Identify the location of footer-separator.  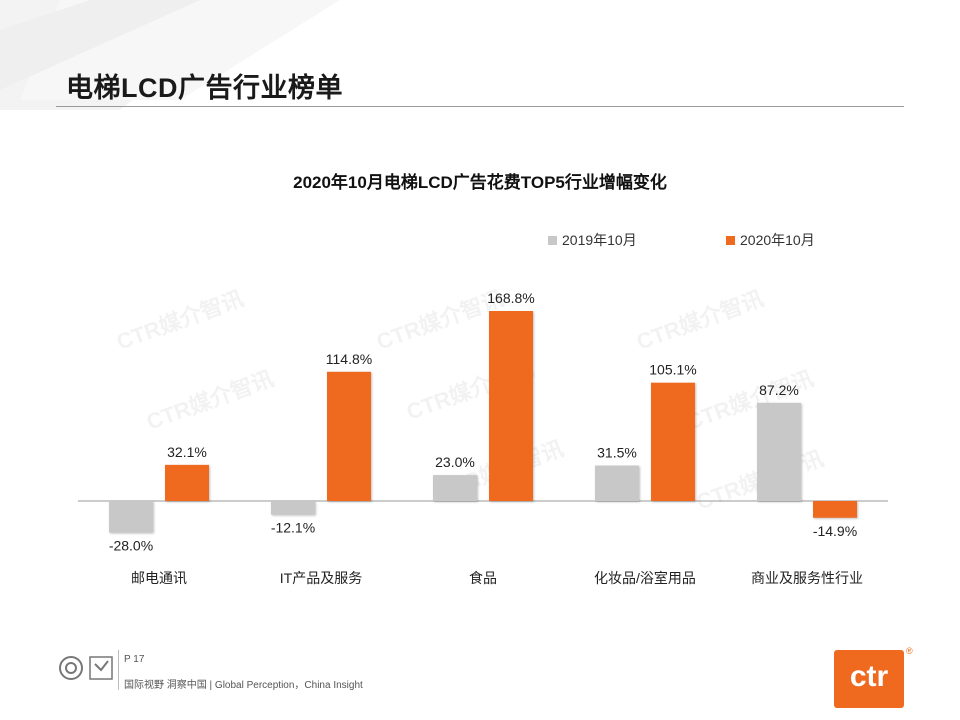
(118, 670).